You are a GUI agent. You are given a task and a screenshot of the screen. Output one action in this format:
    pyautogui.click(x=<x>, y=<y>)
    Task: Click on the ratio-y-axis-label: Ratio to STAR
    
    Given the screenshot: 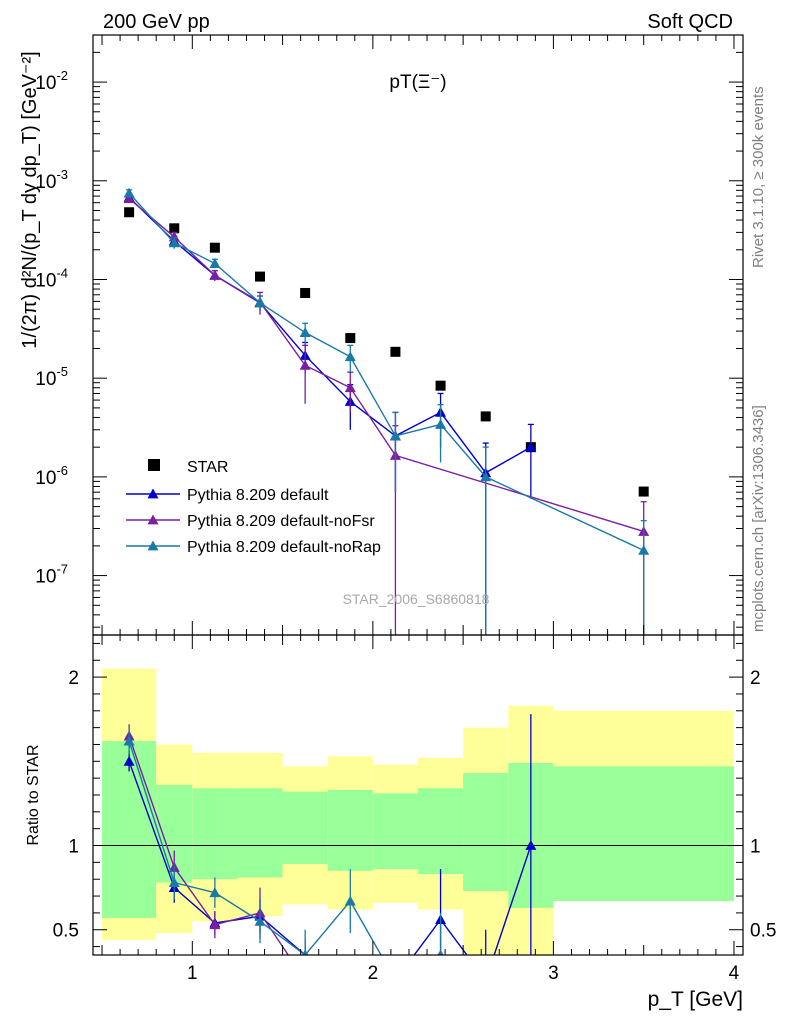 What is the action you would take?
    pyautogui.click(x=33, y=794)
    